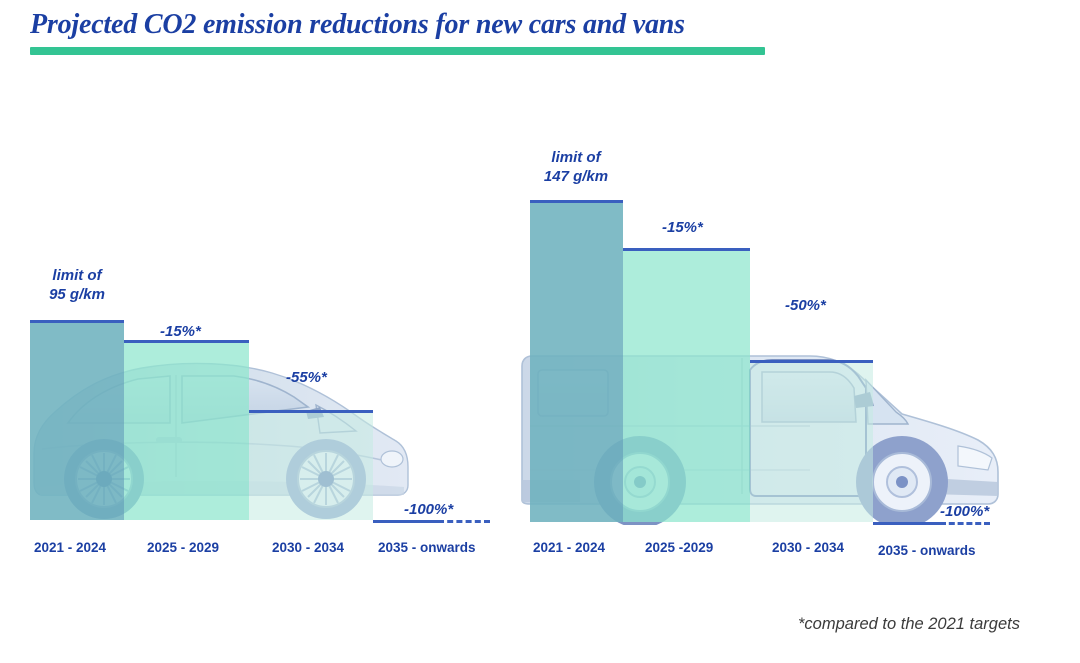 This screenshot has width=1080, height=663. What do you see at coordinates (77, 285) in the screenshot?
I see `bar-label-cars-2021-2024: limit of 95 g/km` at bounding box center [77, 285].